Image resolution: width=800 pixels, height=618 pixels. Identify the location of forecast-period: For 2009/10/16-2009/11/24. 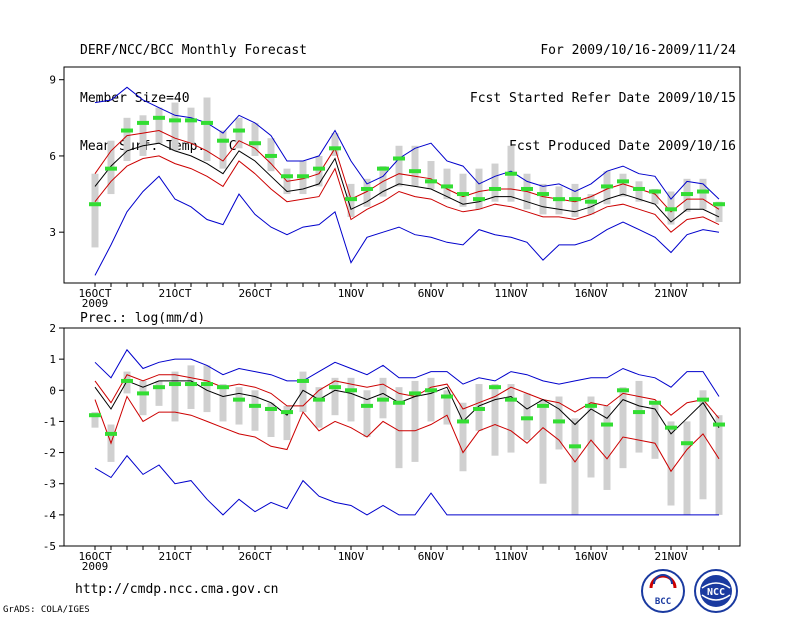
(638, 50).